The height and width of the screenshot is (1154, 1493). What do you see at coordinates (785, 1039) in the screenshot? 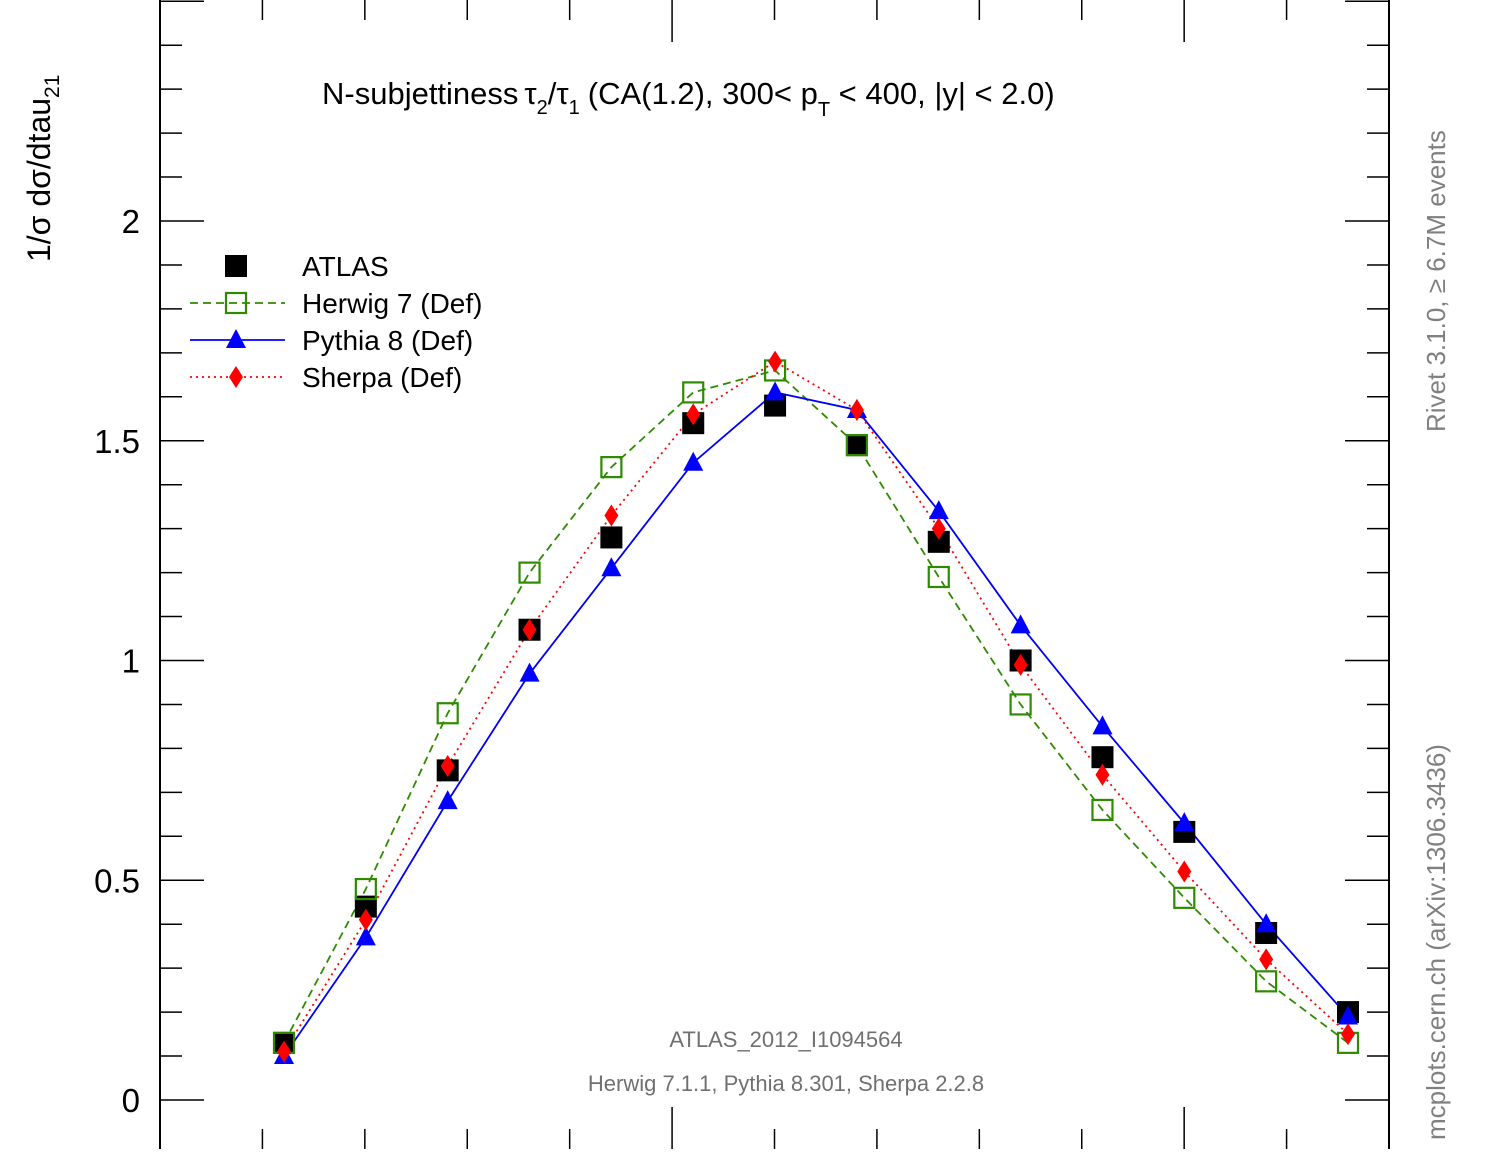
I see `annotation-analysis: ATLAS_2012_I1094564` at bounding box center [785, 1039].